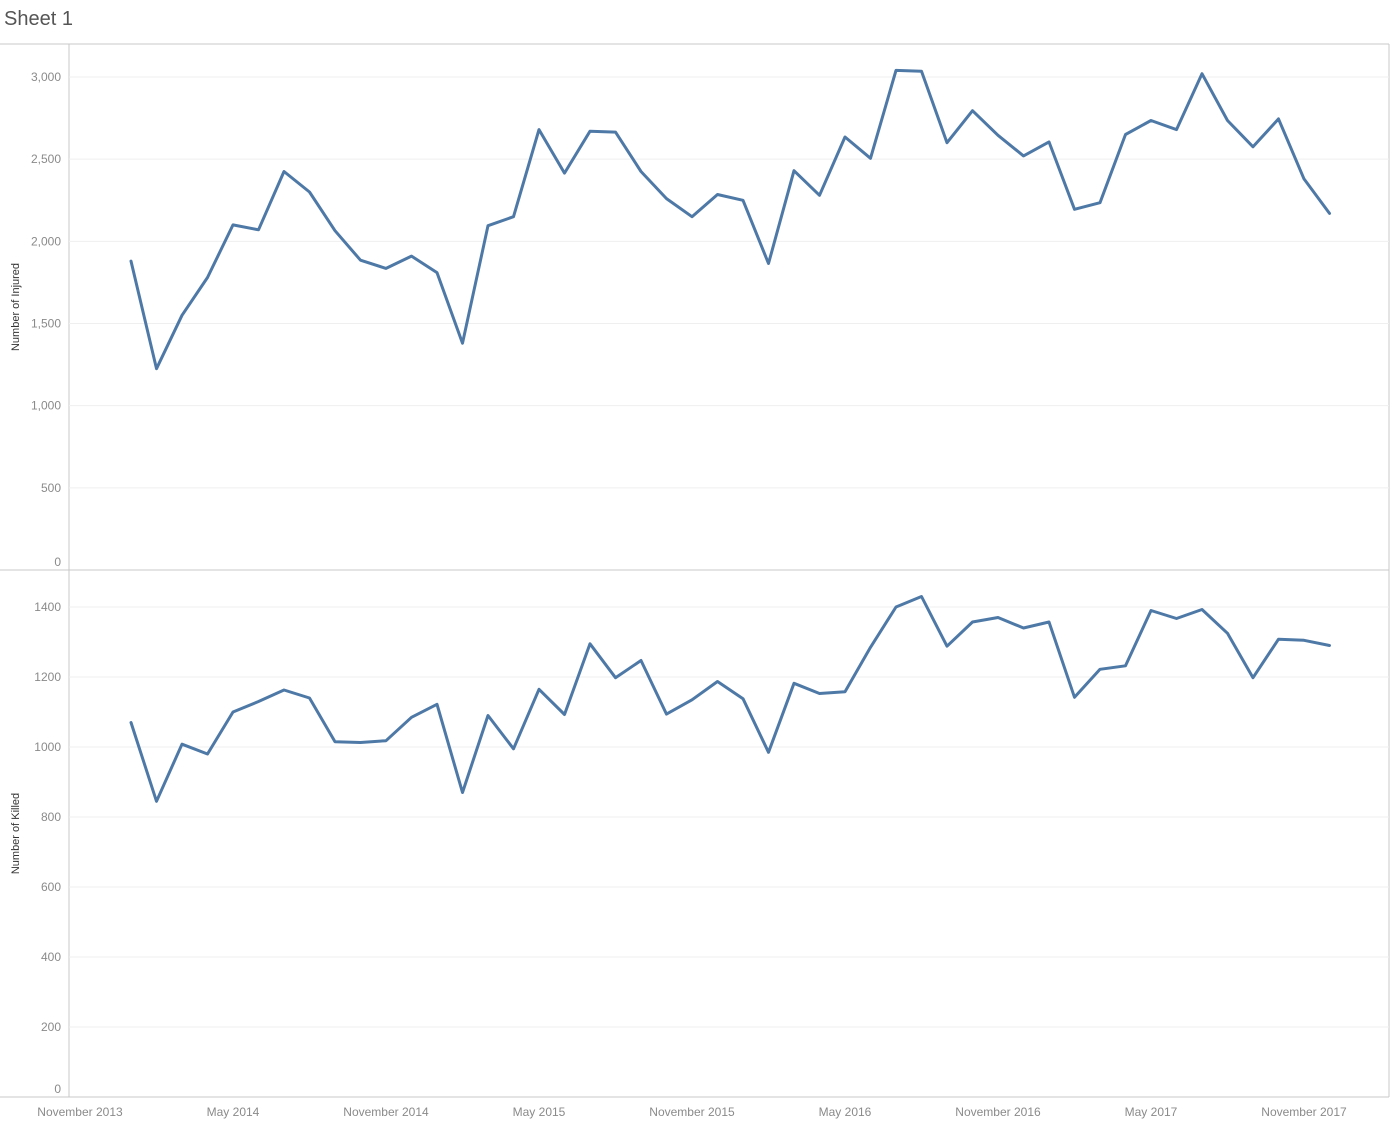 The image size is (1391, 1128). Describe the element at coordinates (46, 406) in the screenshot. I see `y-tick-label: 1,000` at that location.